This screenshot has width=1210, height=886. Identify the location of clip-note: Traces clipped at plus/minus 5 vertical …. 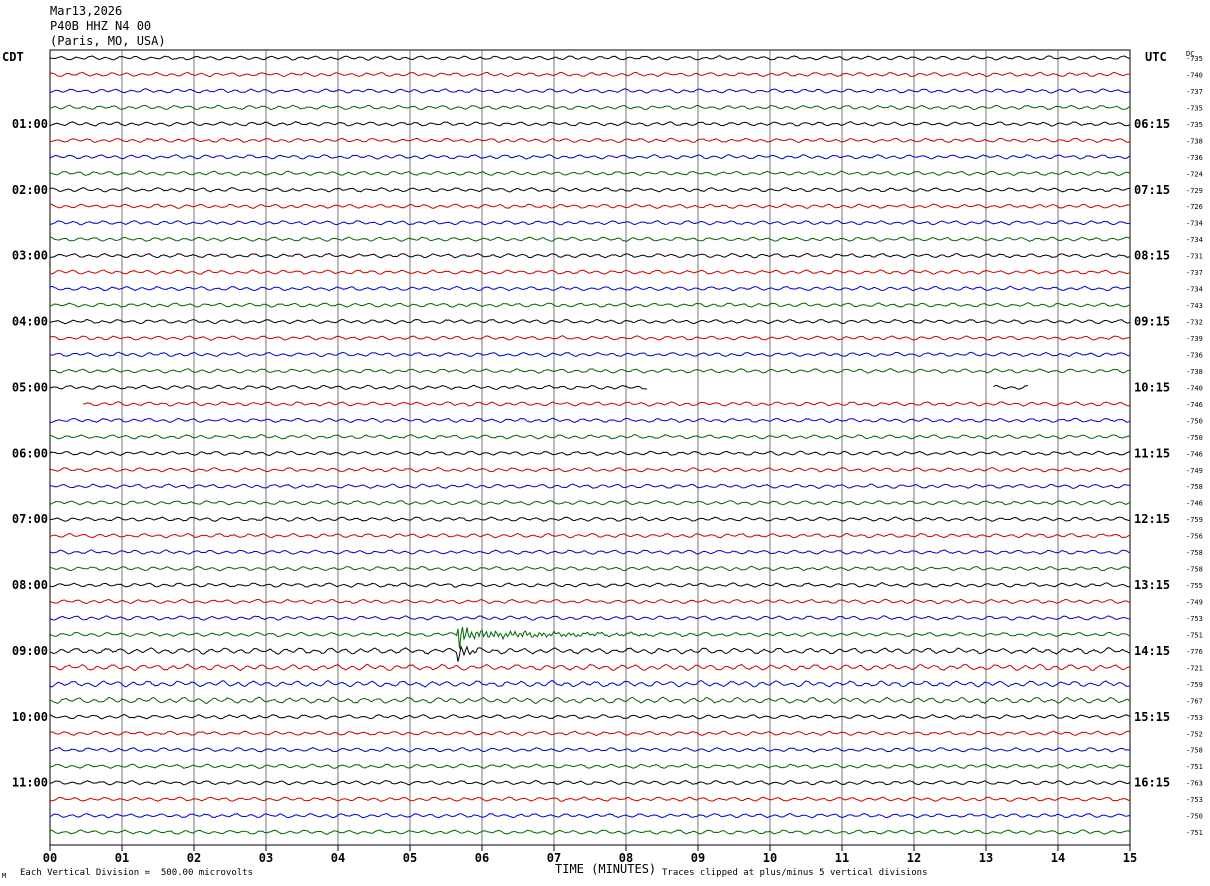
(795, 873).